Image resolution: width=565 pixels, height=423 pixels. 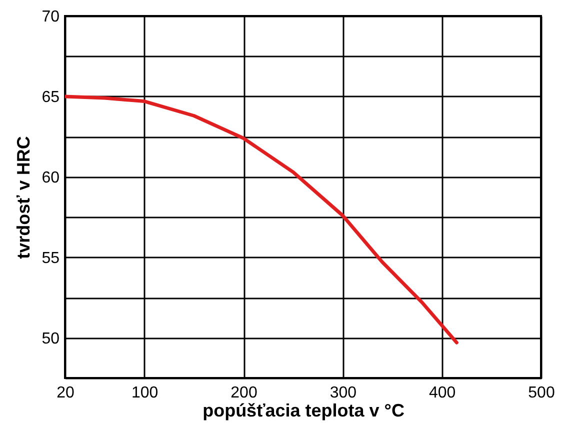 I want to click on x-tick-label: 500, so click(x=541, y=393).